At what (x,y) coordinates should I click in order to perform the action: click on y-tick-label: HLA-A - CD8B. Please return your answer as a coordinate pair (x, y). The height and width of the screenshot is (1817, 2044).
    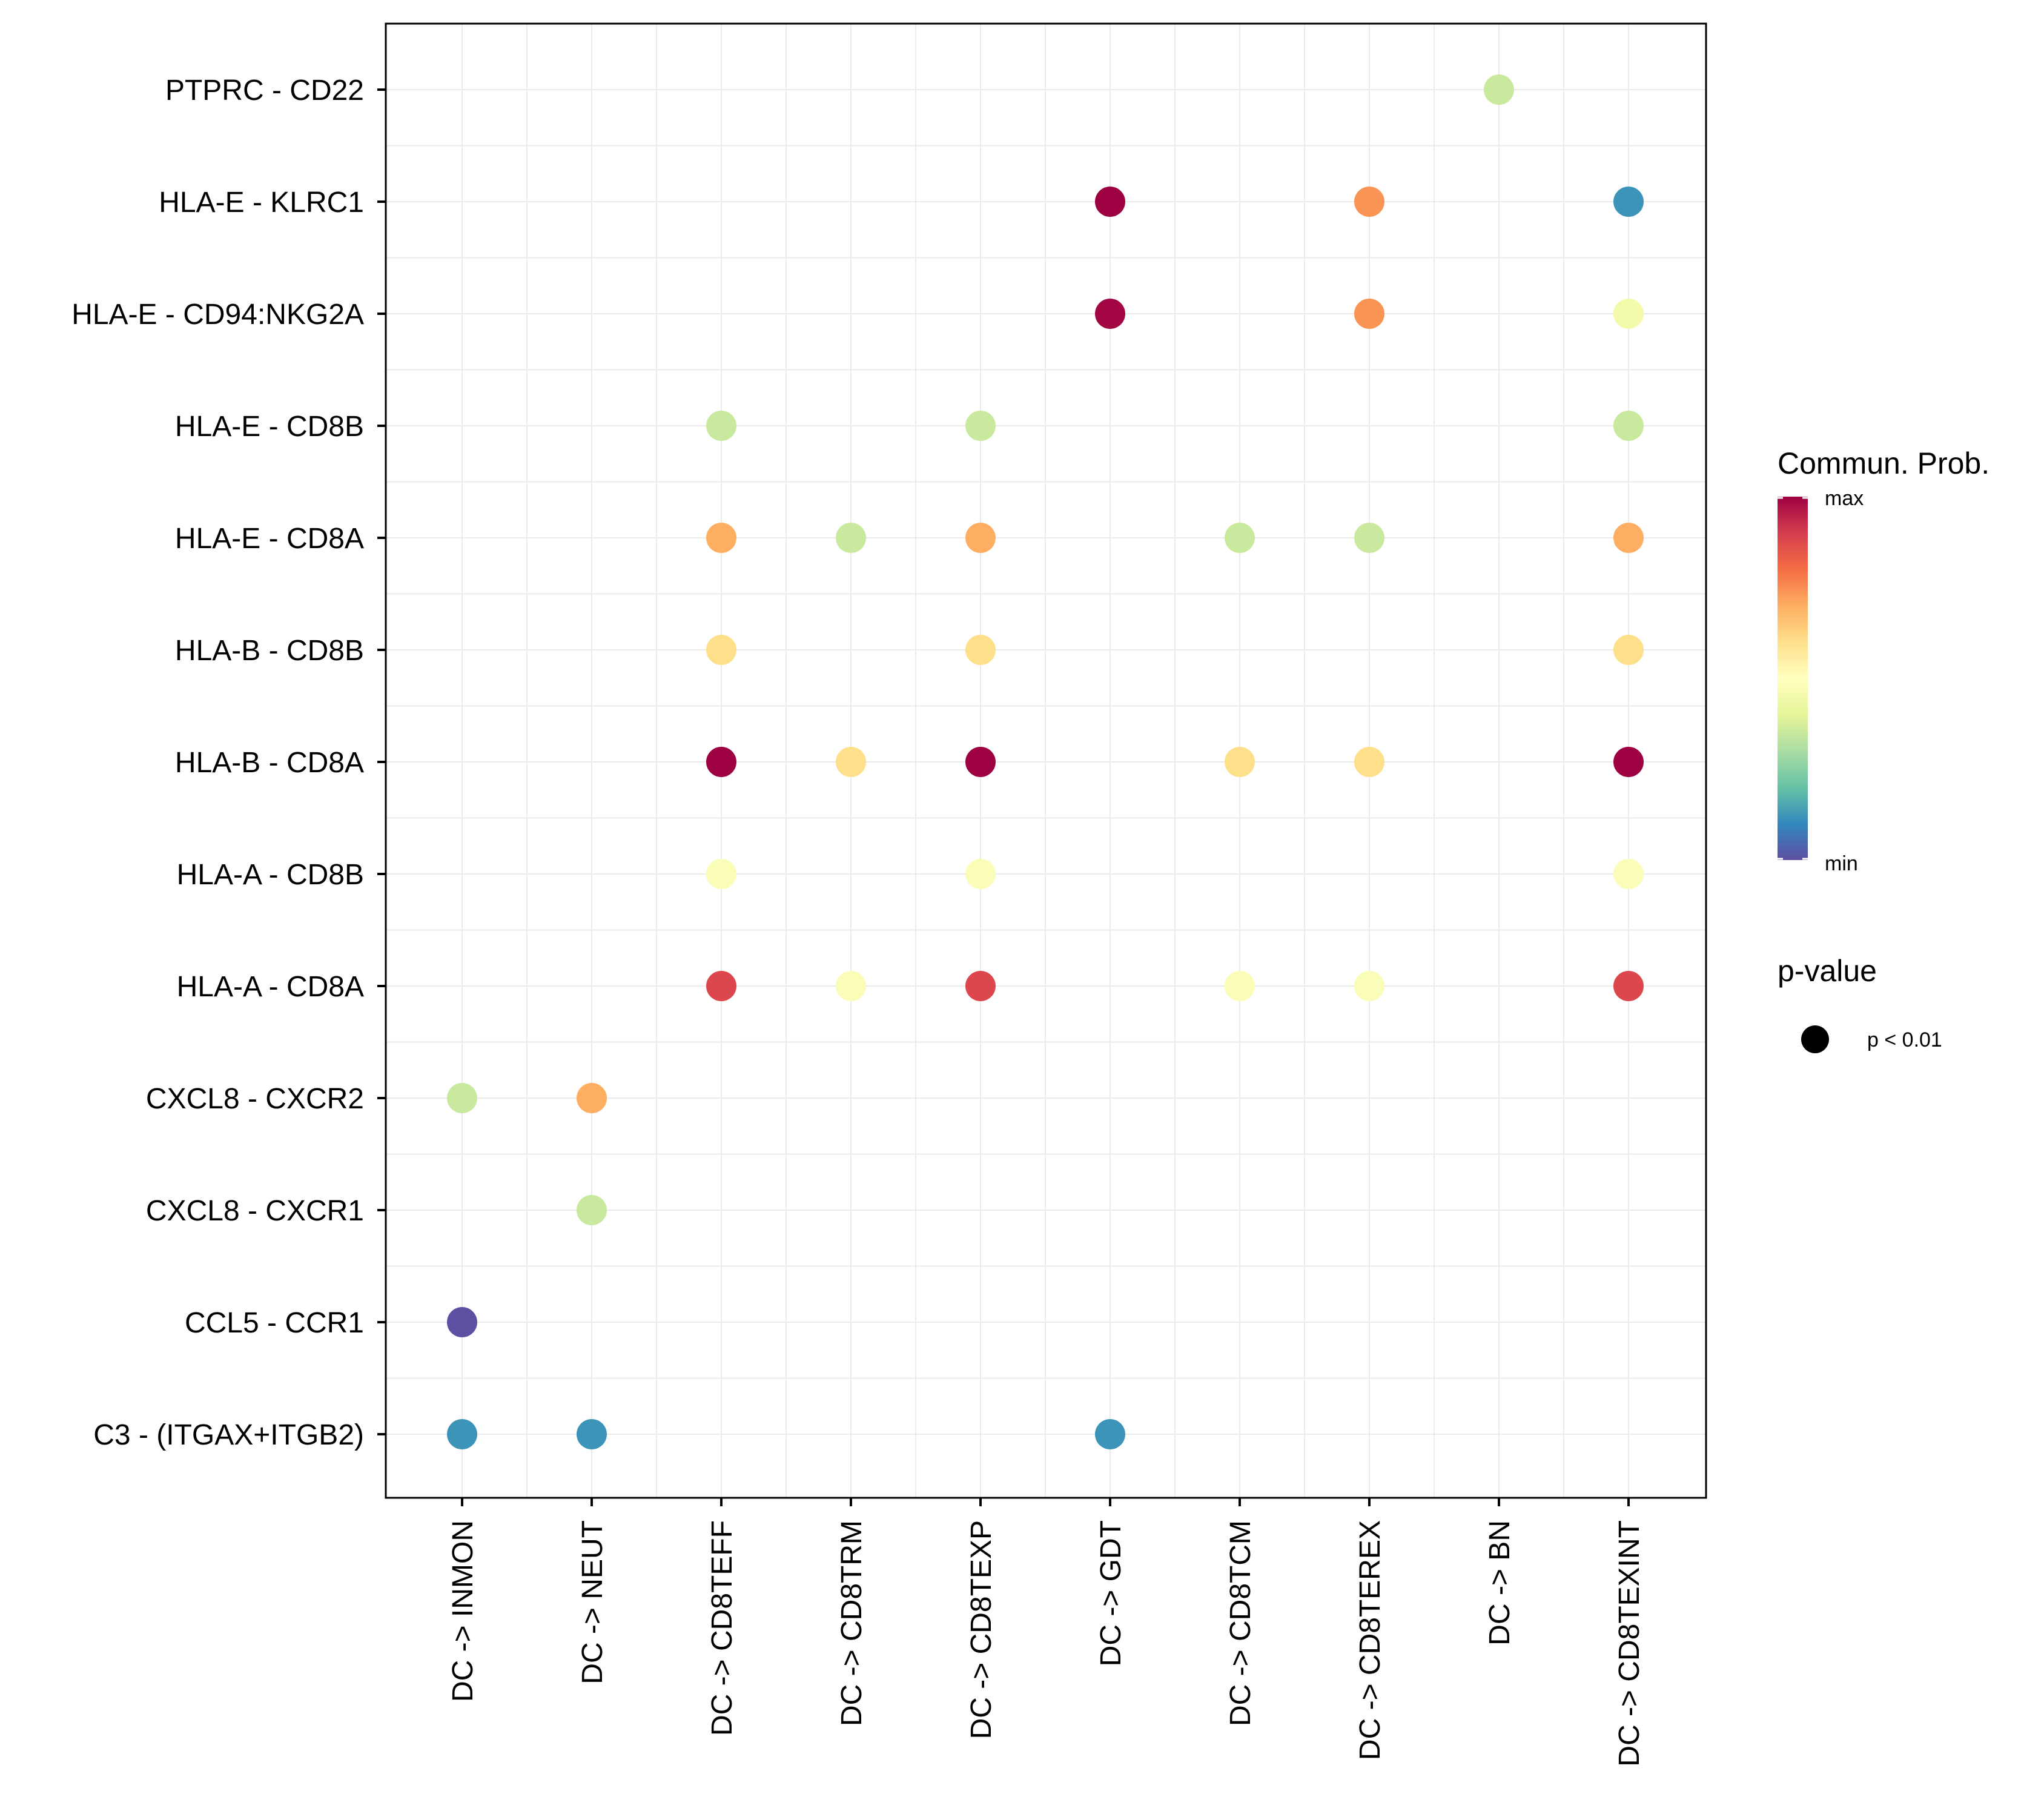
    Looking at the image, I should click on (270, 875).